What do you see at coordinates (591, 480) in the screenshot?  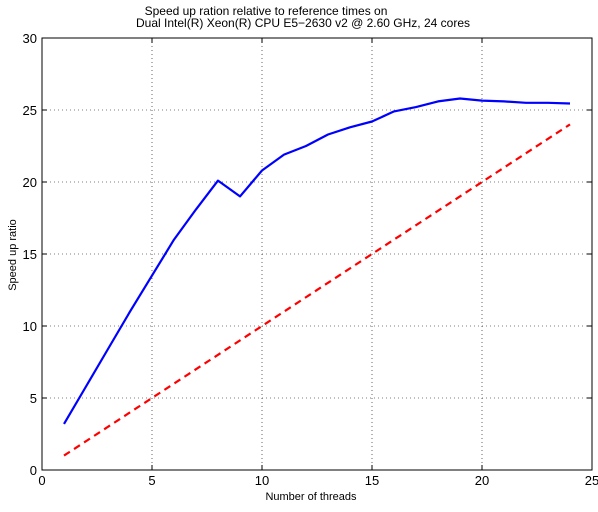 I see `x-tick-label: 25` at bounding box center [591, 480].